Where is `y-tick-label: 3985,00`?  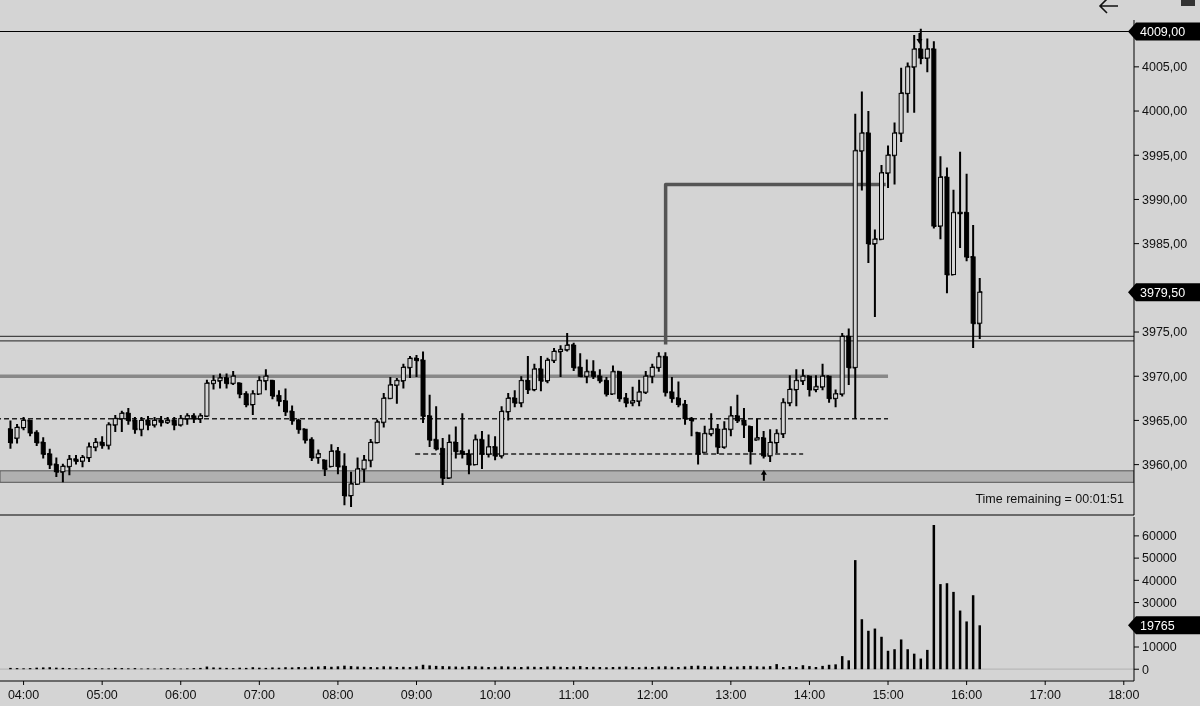 y-tick-label: 3985,00 is located at coordinates (1165, 244).